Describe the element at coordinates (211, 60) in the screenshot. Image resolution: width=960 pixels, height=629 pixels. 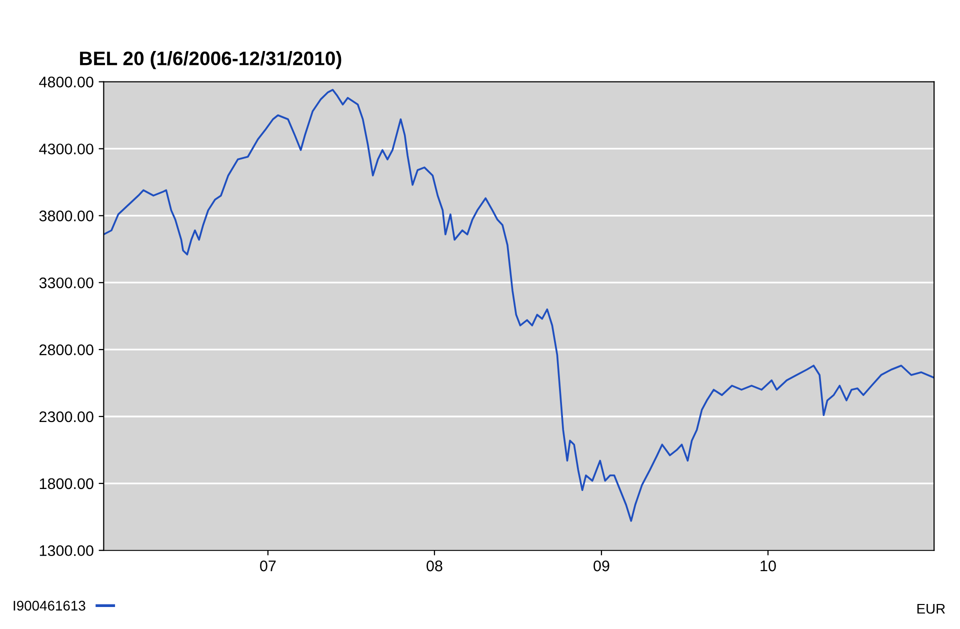
I see `chart-title: BEL 20 (1/6/2006-12/31/2010)` at that location.